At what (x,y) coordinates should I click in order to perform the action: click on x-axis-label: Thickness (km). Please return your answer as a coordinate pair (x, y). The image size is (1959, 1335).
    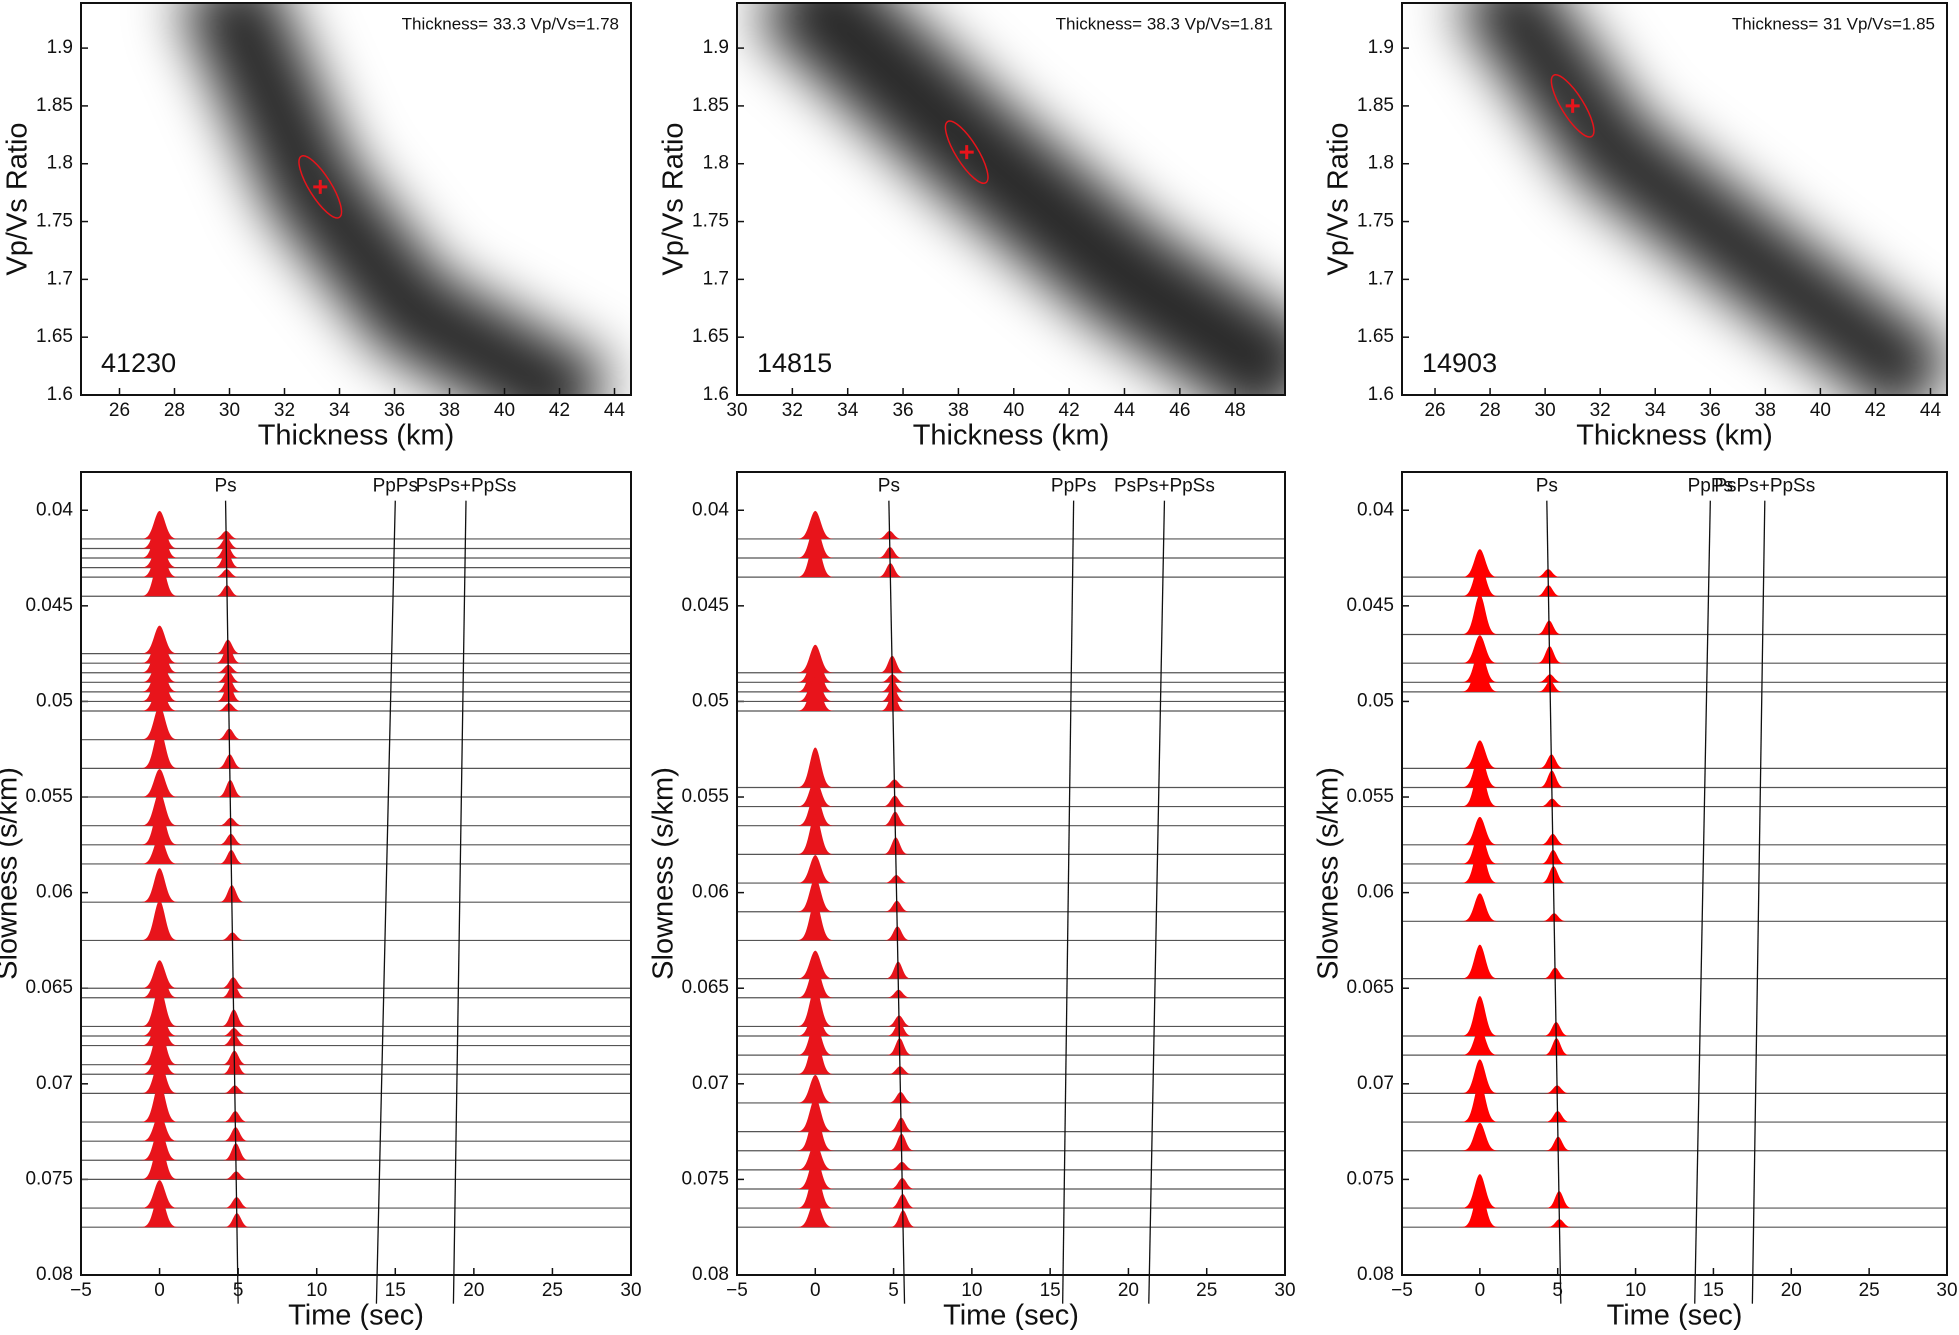
    Looking at the image, I should click on (356, 436).